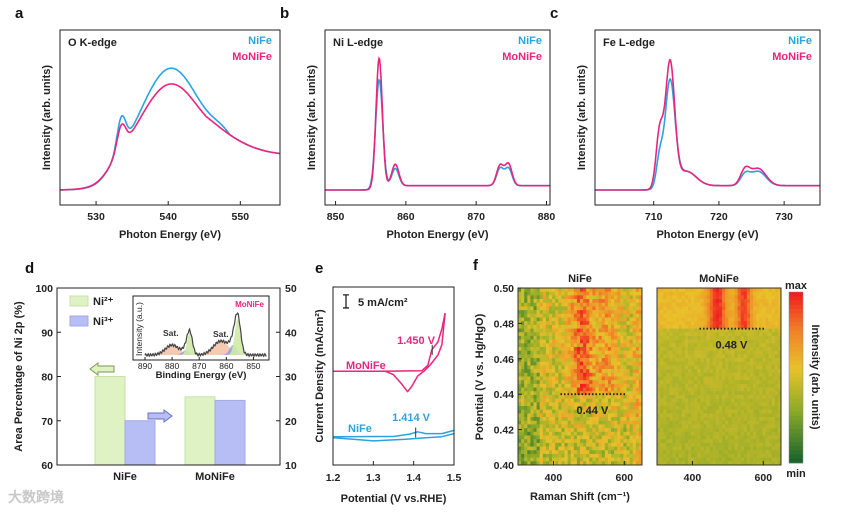 The image size is (866, 512). I want to click on inset-fit-sat, so click(172, 350).